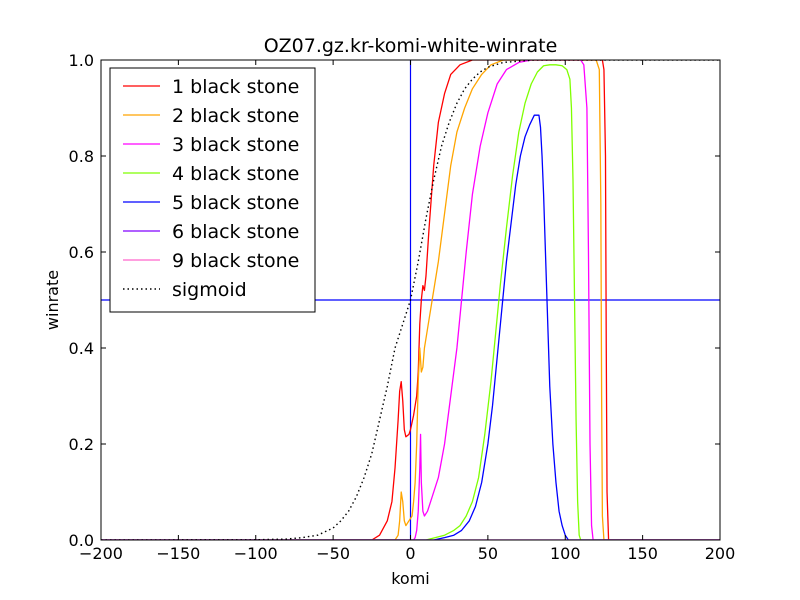 The height and width of the screenshot is (600, 800). I want to click on legend-entry: 3 black stone, so click(235, 145).